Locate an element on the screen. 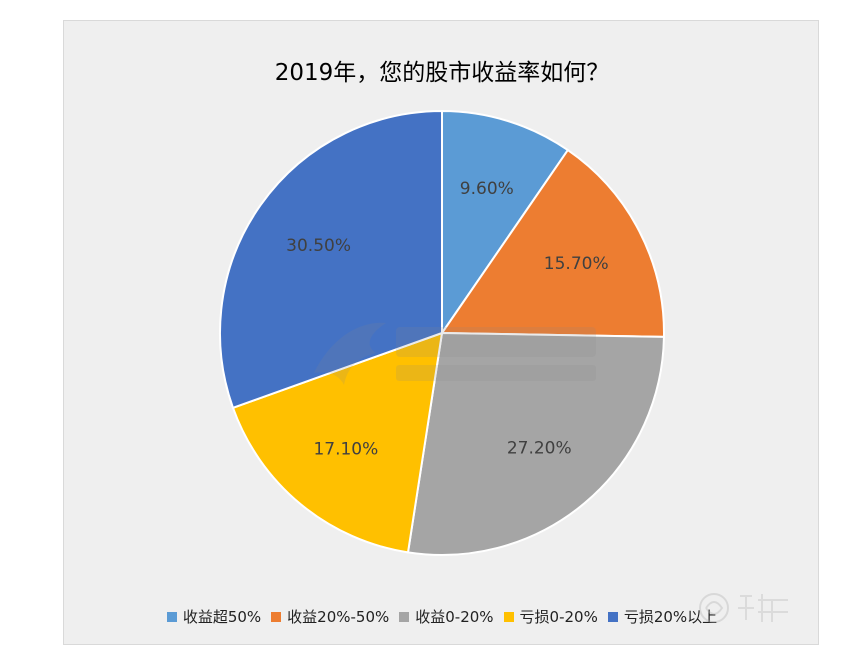  legend-item-1: 收益超50% is located at coordinates (214, 616).